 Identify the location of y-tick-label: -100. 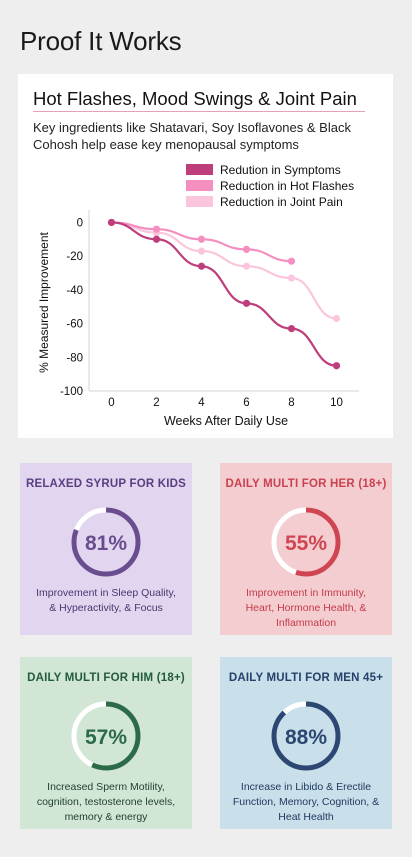
(71, 392).